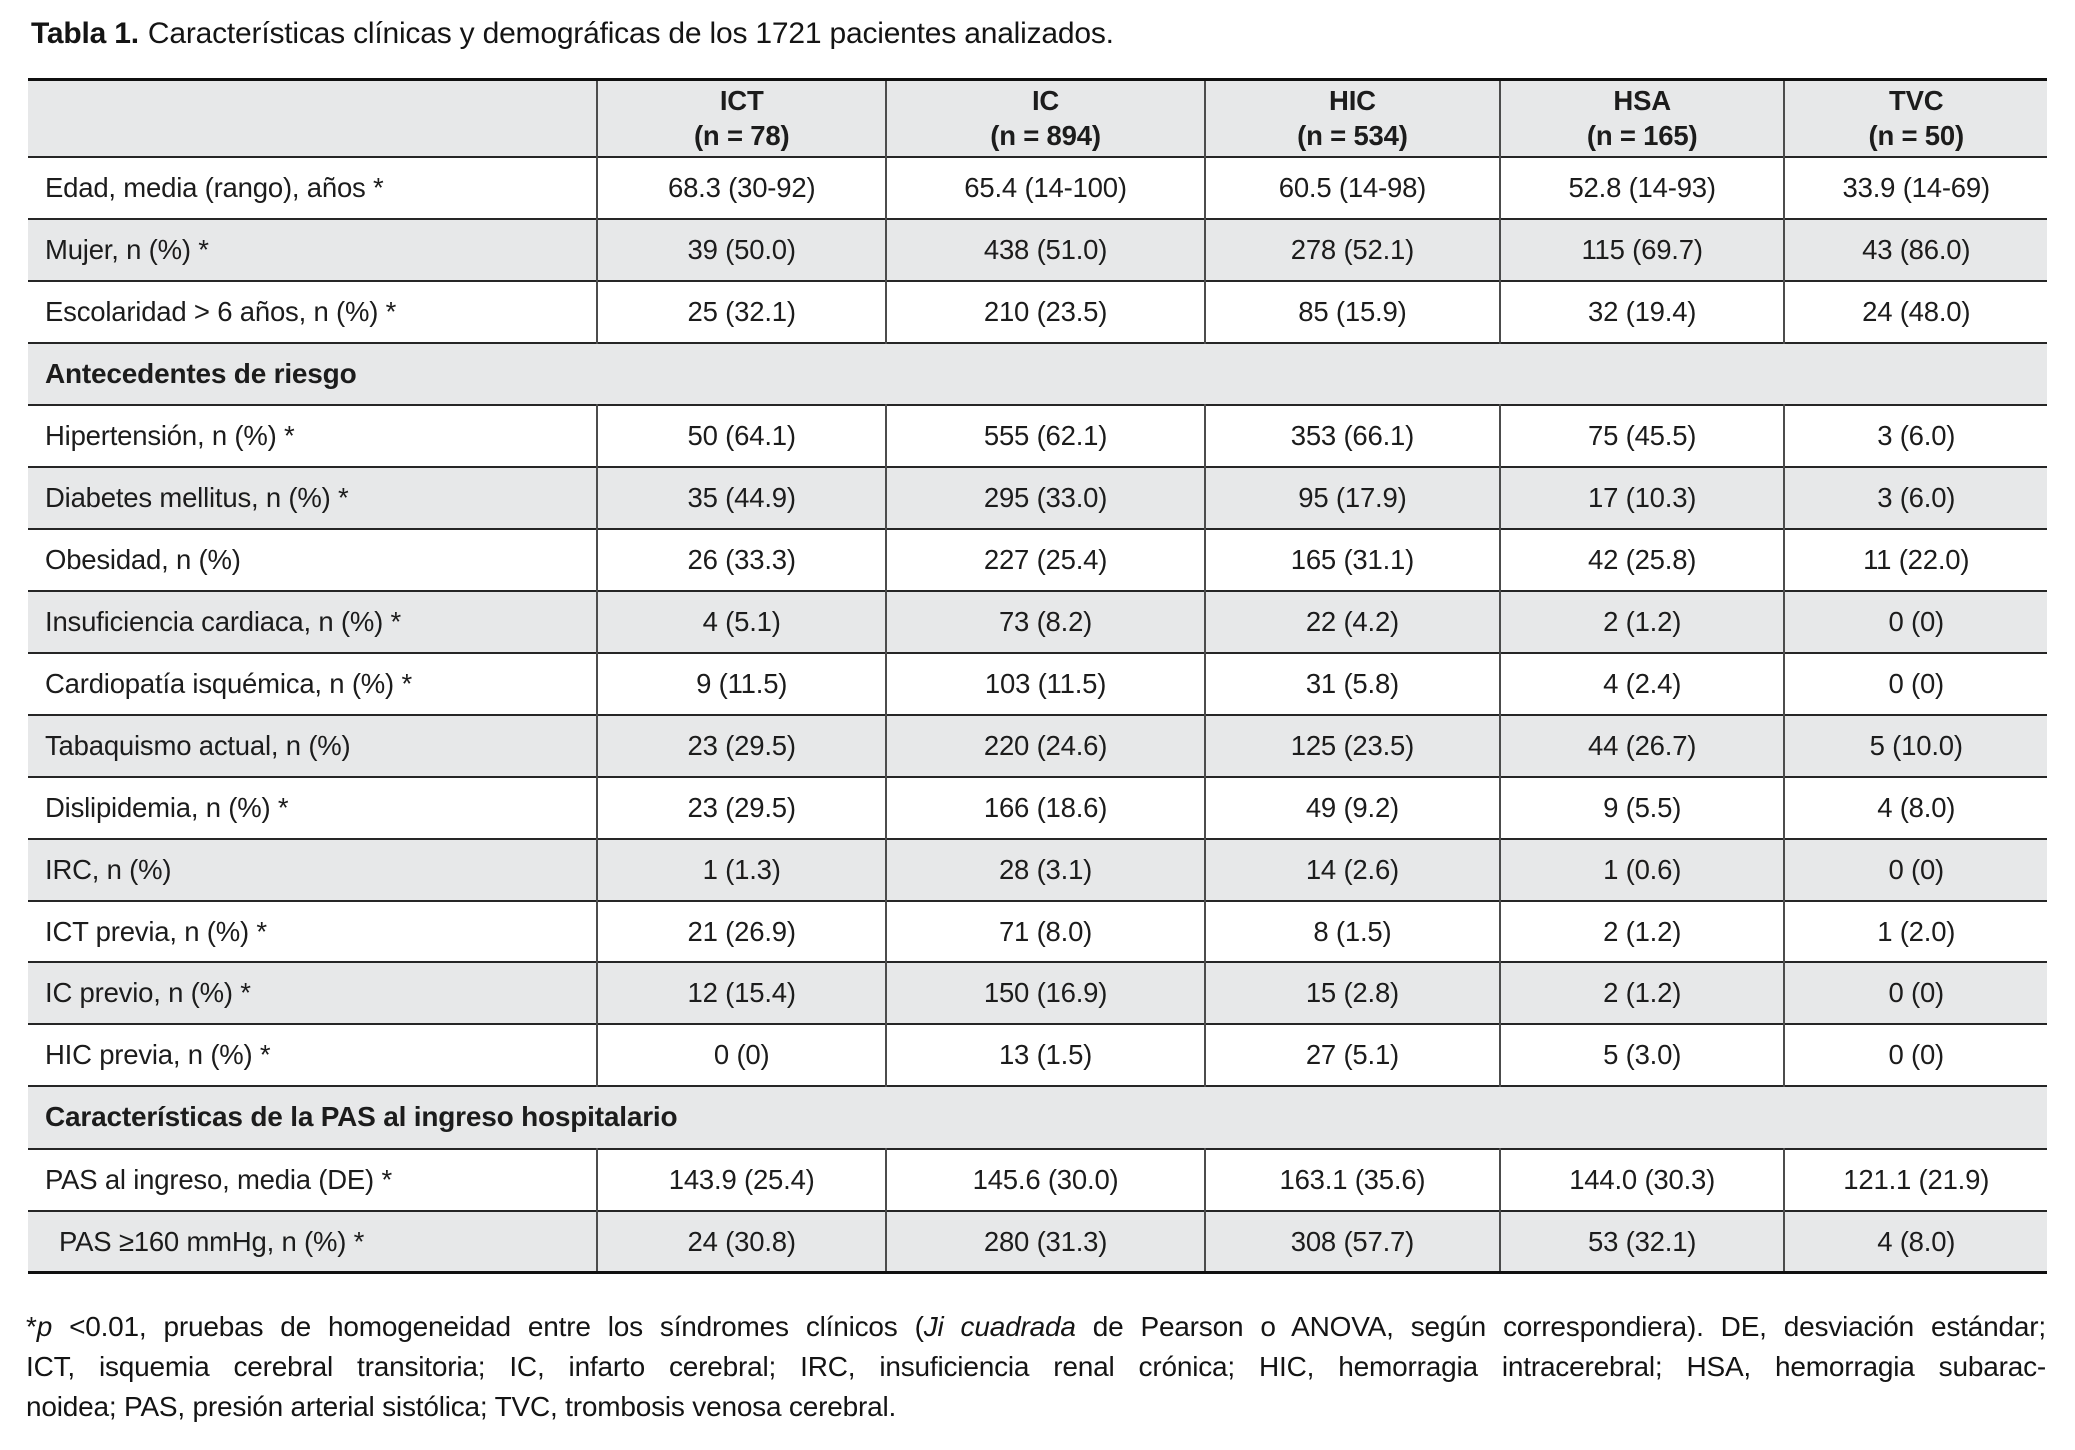  Describe the element at coordinates (741, 188) in the screenshot. I see `cell-value: 68.3 (30-92)` at that location.